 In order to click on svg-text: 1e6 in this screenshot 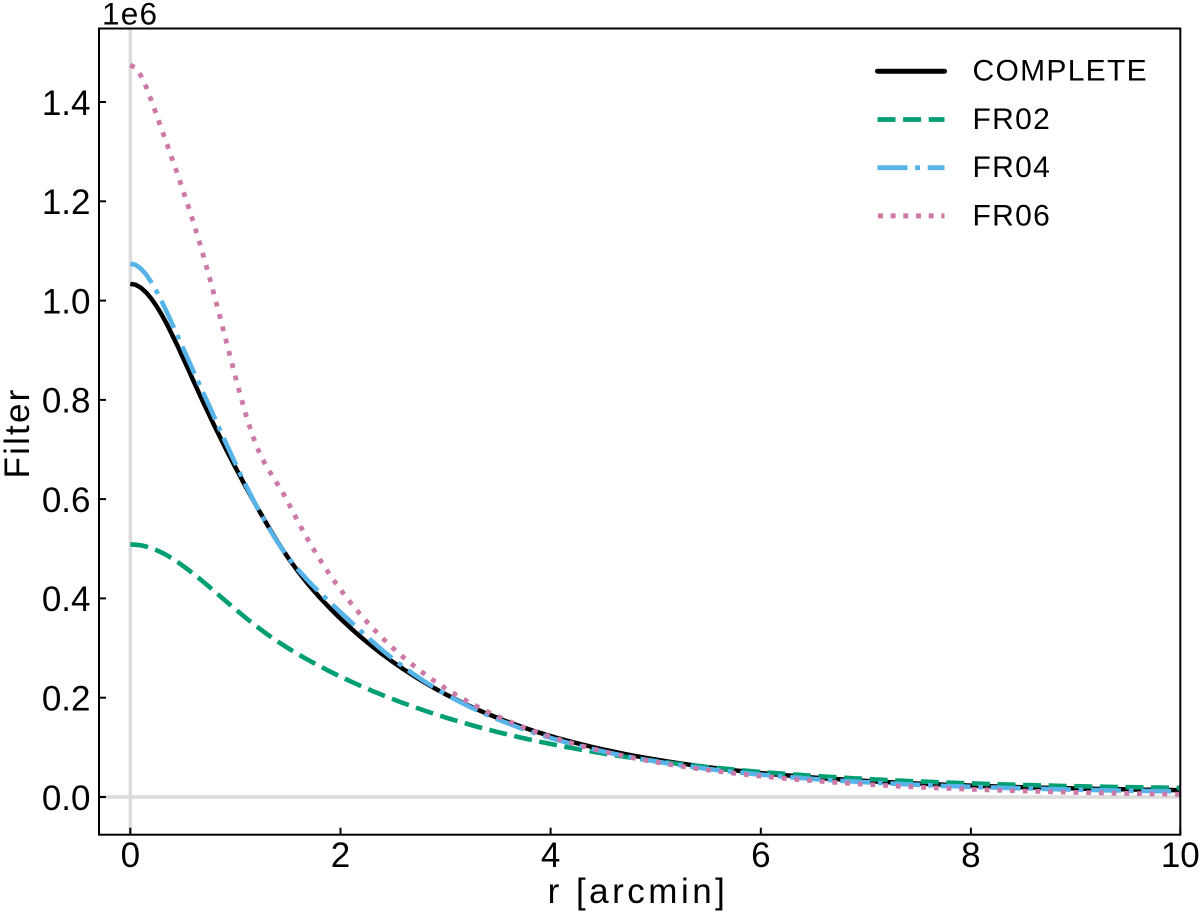, I will do `click(130, 15)`.